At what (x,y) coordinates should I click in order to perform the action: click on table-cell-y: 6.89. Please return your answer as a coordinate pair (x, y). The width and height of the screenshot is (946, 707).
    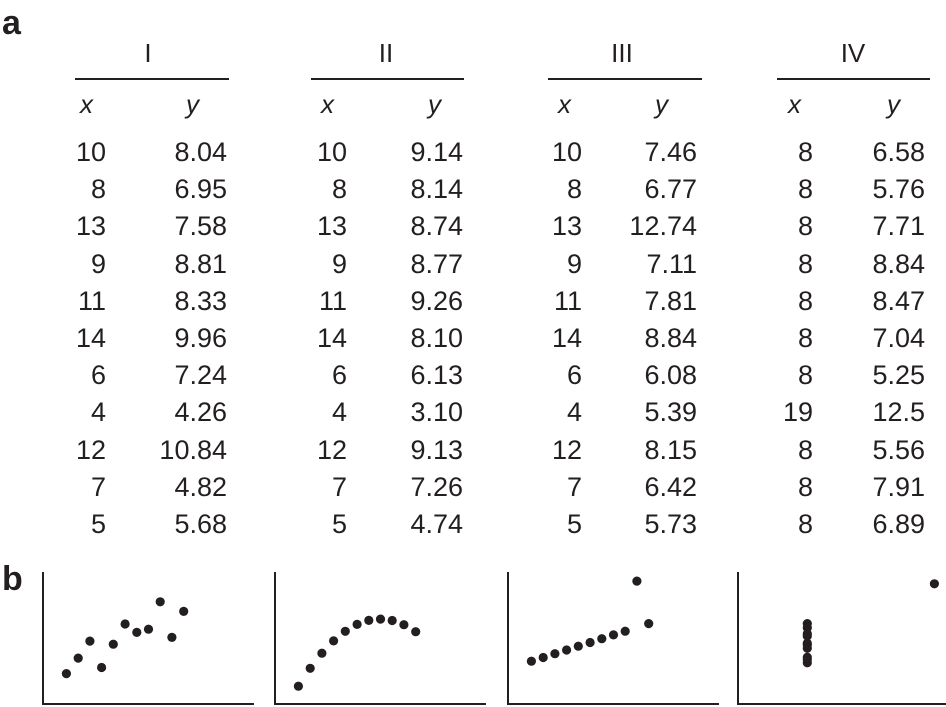
    Looking at the image, I should click on (898, 524).